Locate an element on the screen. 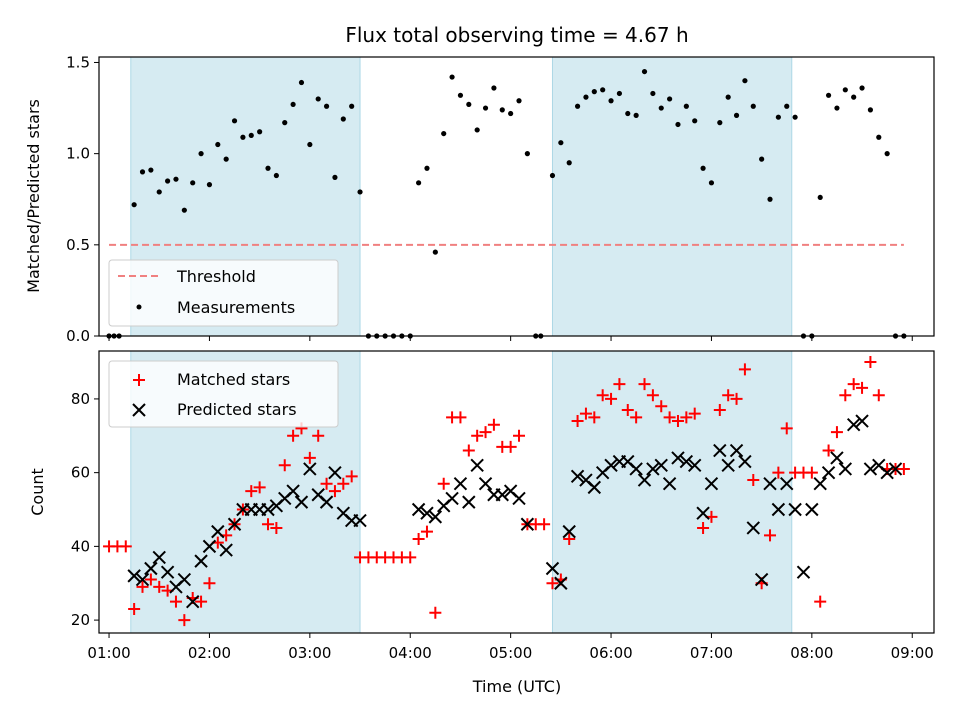  ratio-y-ticks: 0.0 0.5 1.0 1.5 is located at coordinates (82, 199).